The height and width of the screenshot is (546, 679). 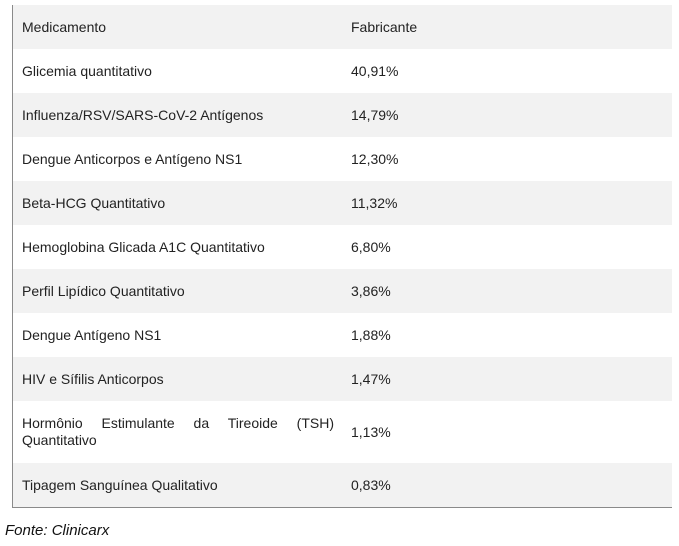 What do you see at coordinates (57, 530) in the screenshot?
I see `source-caption: Fonte: Clinicarx` at bounding box center [57, 530].